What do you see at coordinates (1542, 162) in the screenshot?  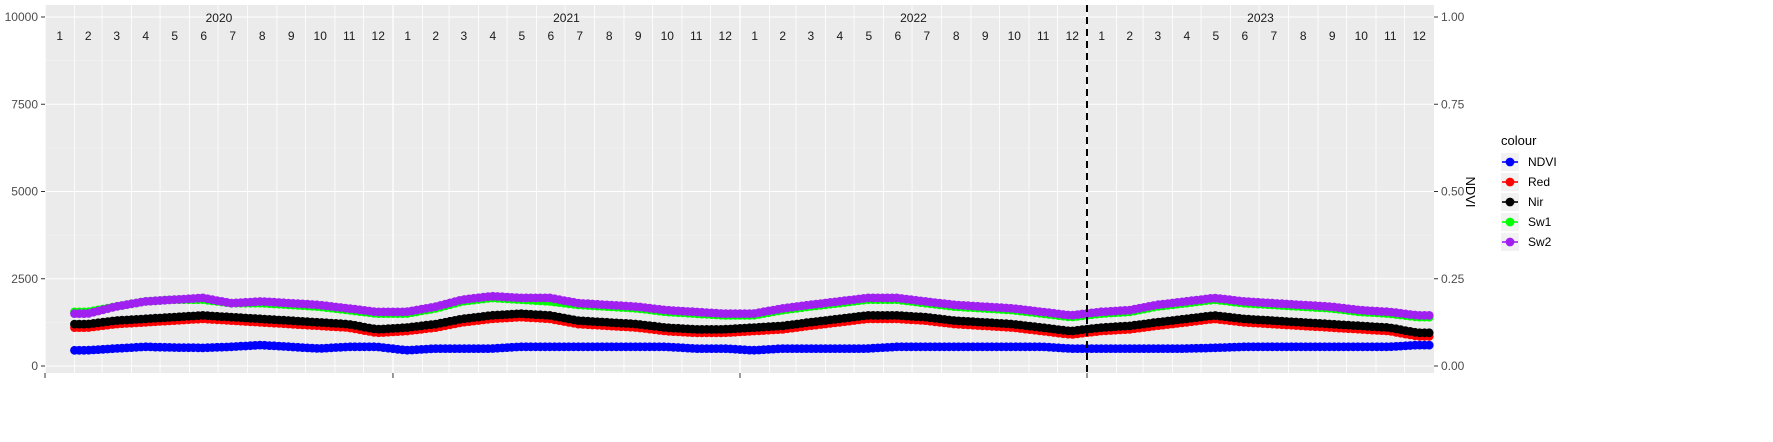 I see `legend-label: NDVI` at bounding box center [1542, 162].